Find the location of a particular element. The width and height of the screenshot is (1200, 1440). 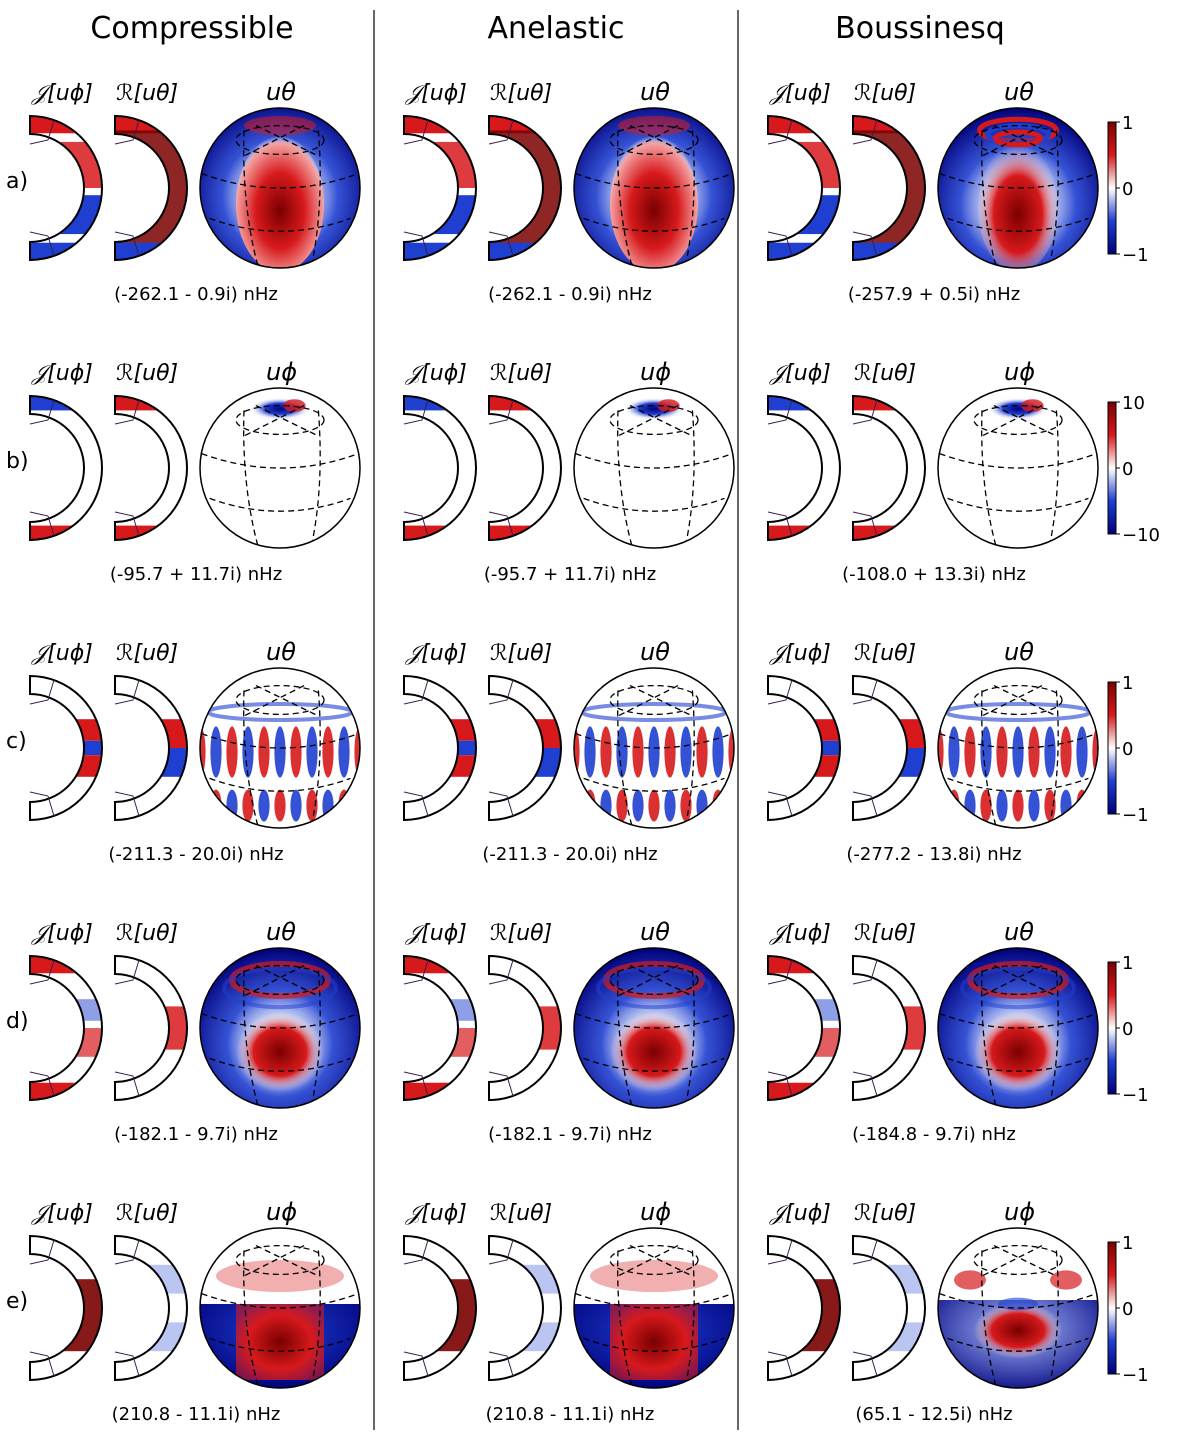

colorbar-tick: −10 is located at coordinates (1141, 535).